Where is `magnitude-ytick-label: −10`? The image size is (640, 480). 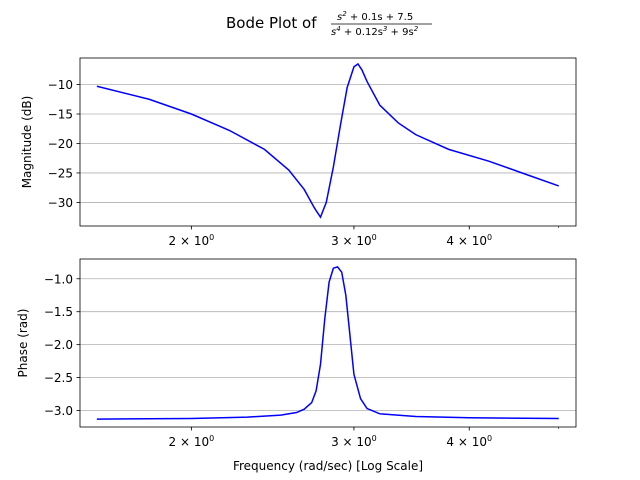 magnitude-ytick-label: −10 is located at coordinates (60, 85).